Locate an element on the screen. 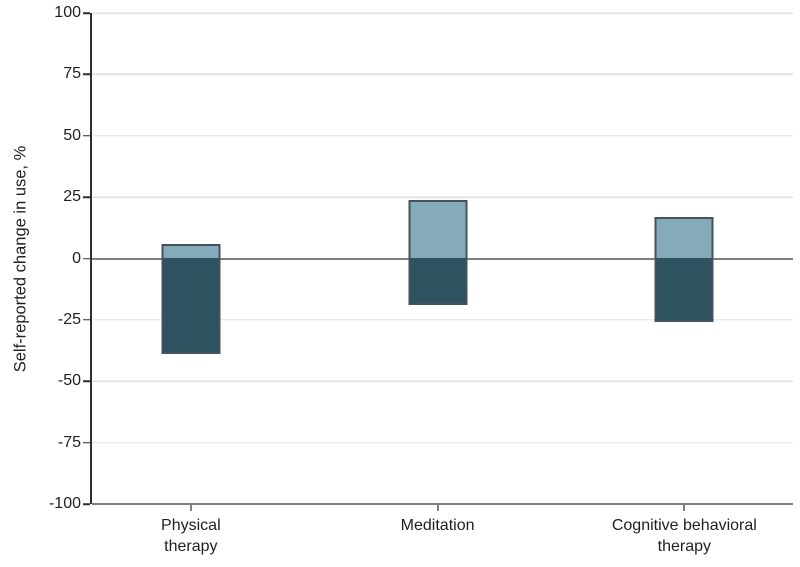 The image size is (800, 567). y-tick-label: -75 is located at coordinates (69, 442).